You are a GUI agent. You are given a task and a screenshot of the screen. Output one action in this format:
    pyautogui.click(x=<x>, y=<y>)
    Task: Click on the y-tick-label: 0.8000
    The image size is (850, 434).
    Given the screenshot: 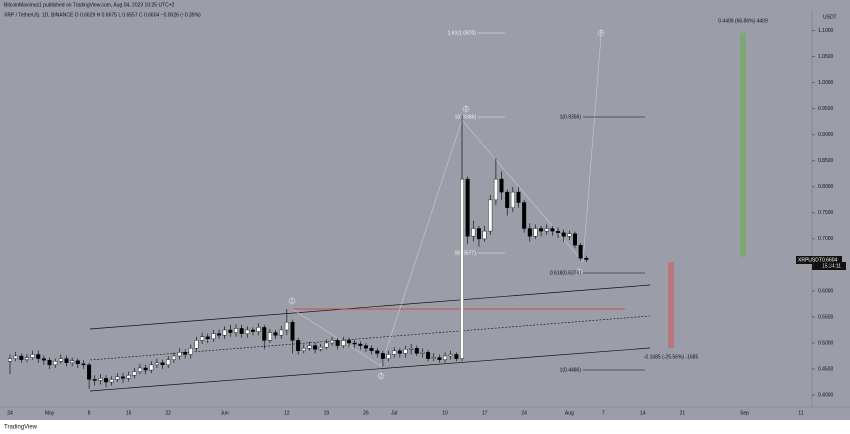 What is the action you would take?
    pyautogui.click(x=826, y=187)
    